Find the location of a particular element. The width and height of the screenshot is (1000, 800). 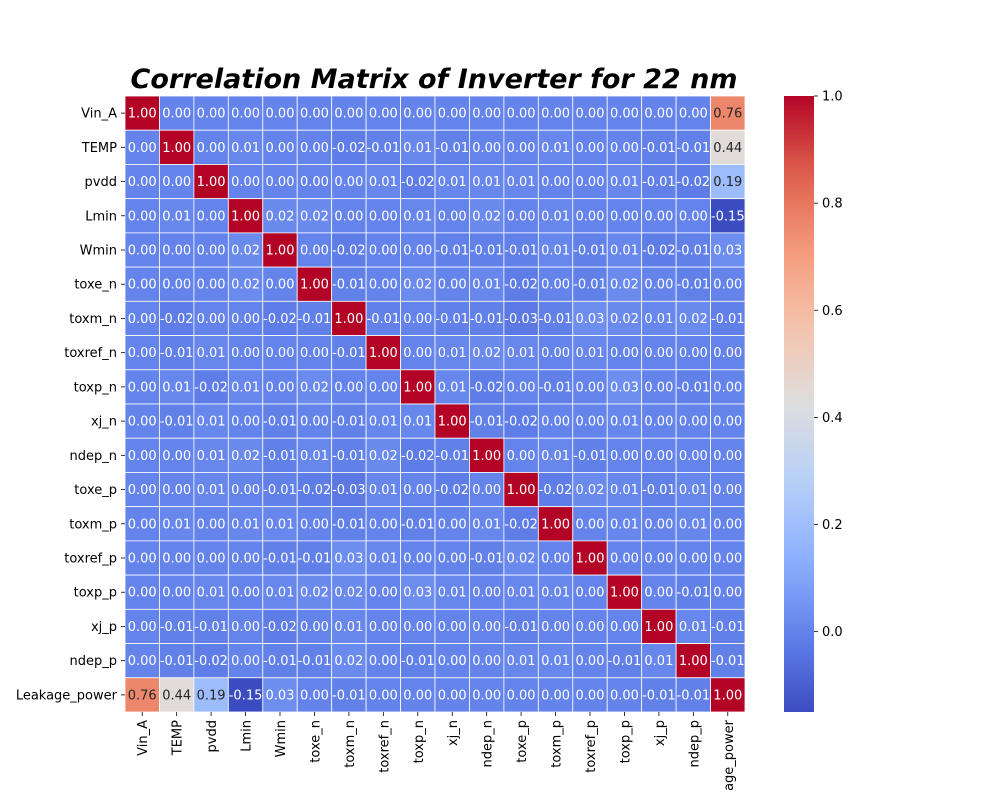

x-tick-label: toxp_p is located at coordinates (625, 741).